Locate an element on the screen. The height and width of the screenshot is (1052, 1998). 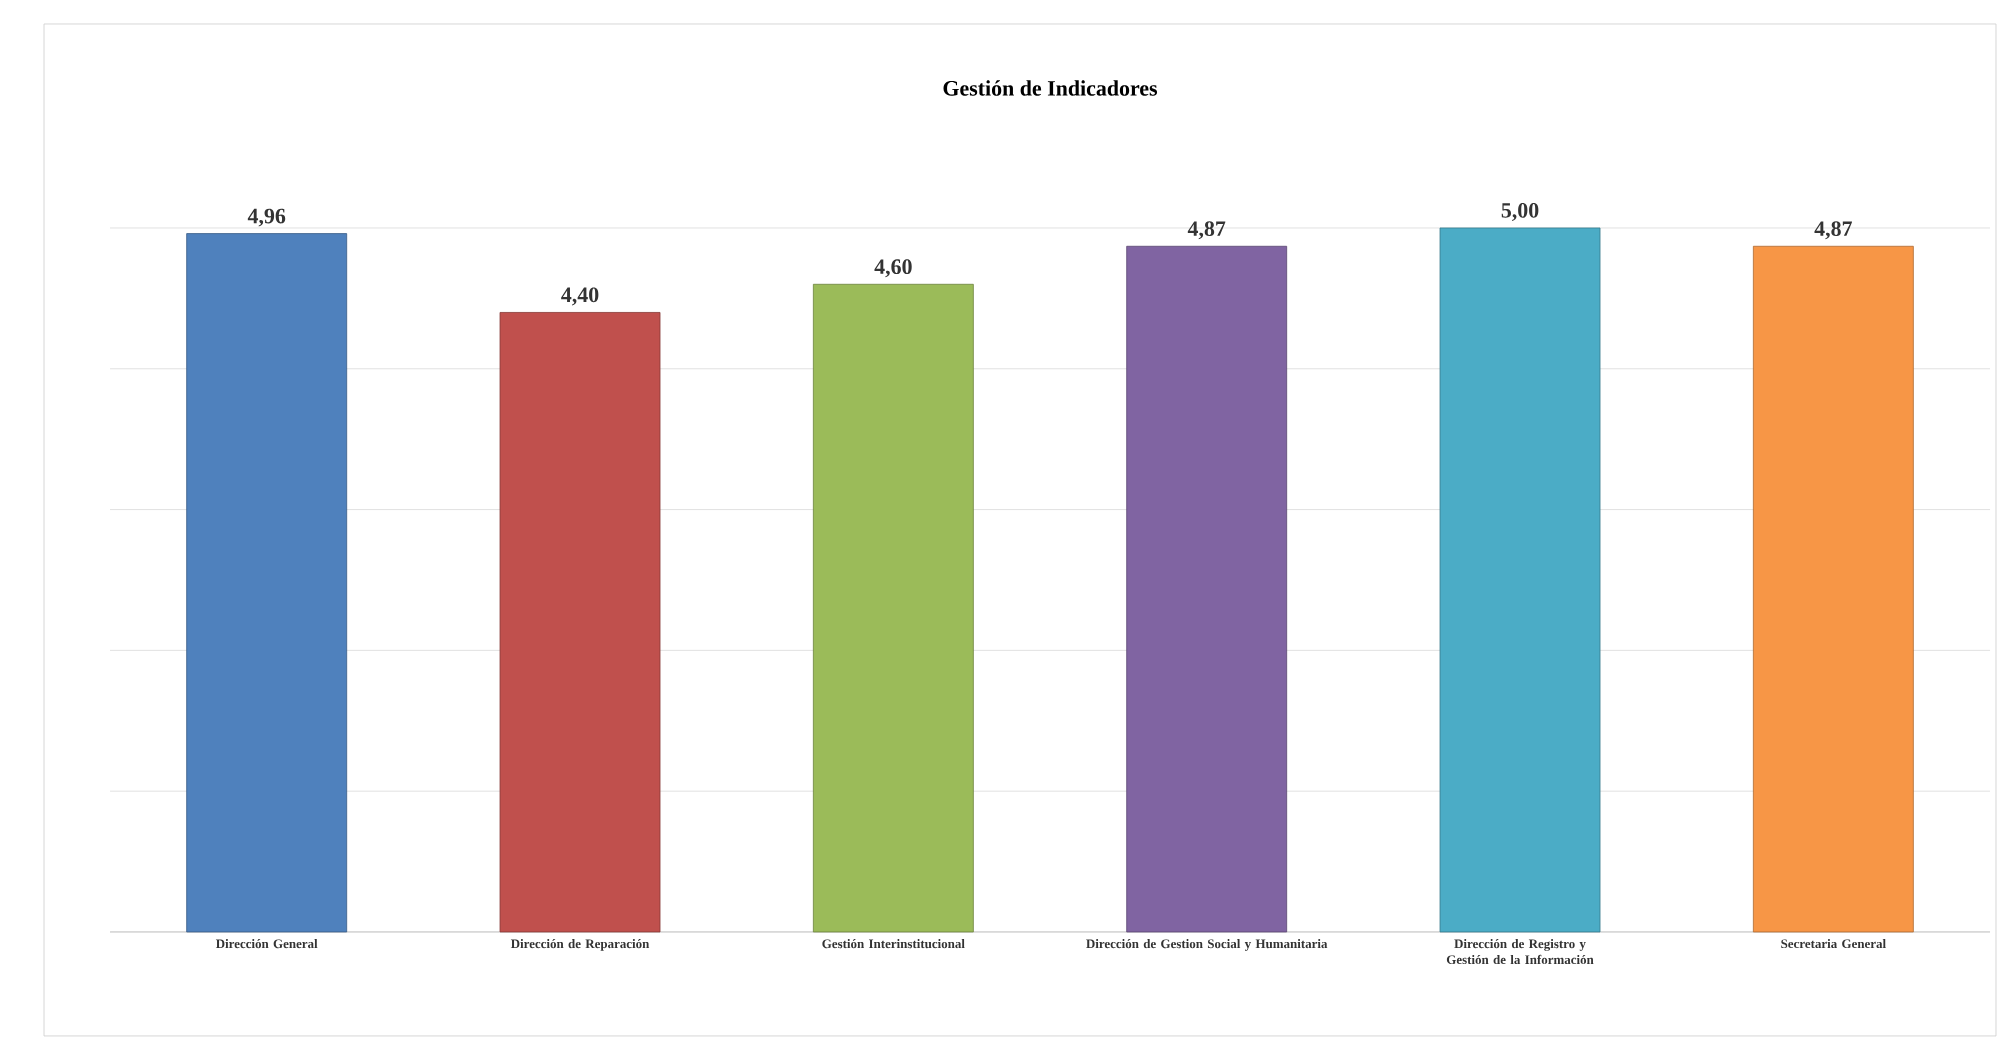
data-label: 4,96 is located at coordinates (266, 217).